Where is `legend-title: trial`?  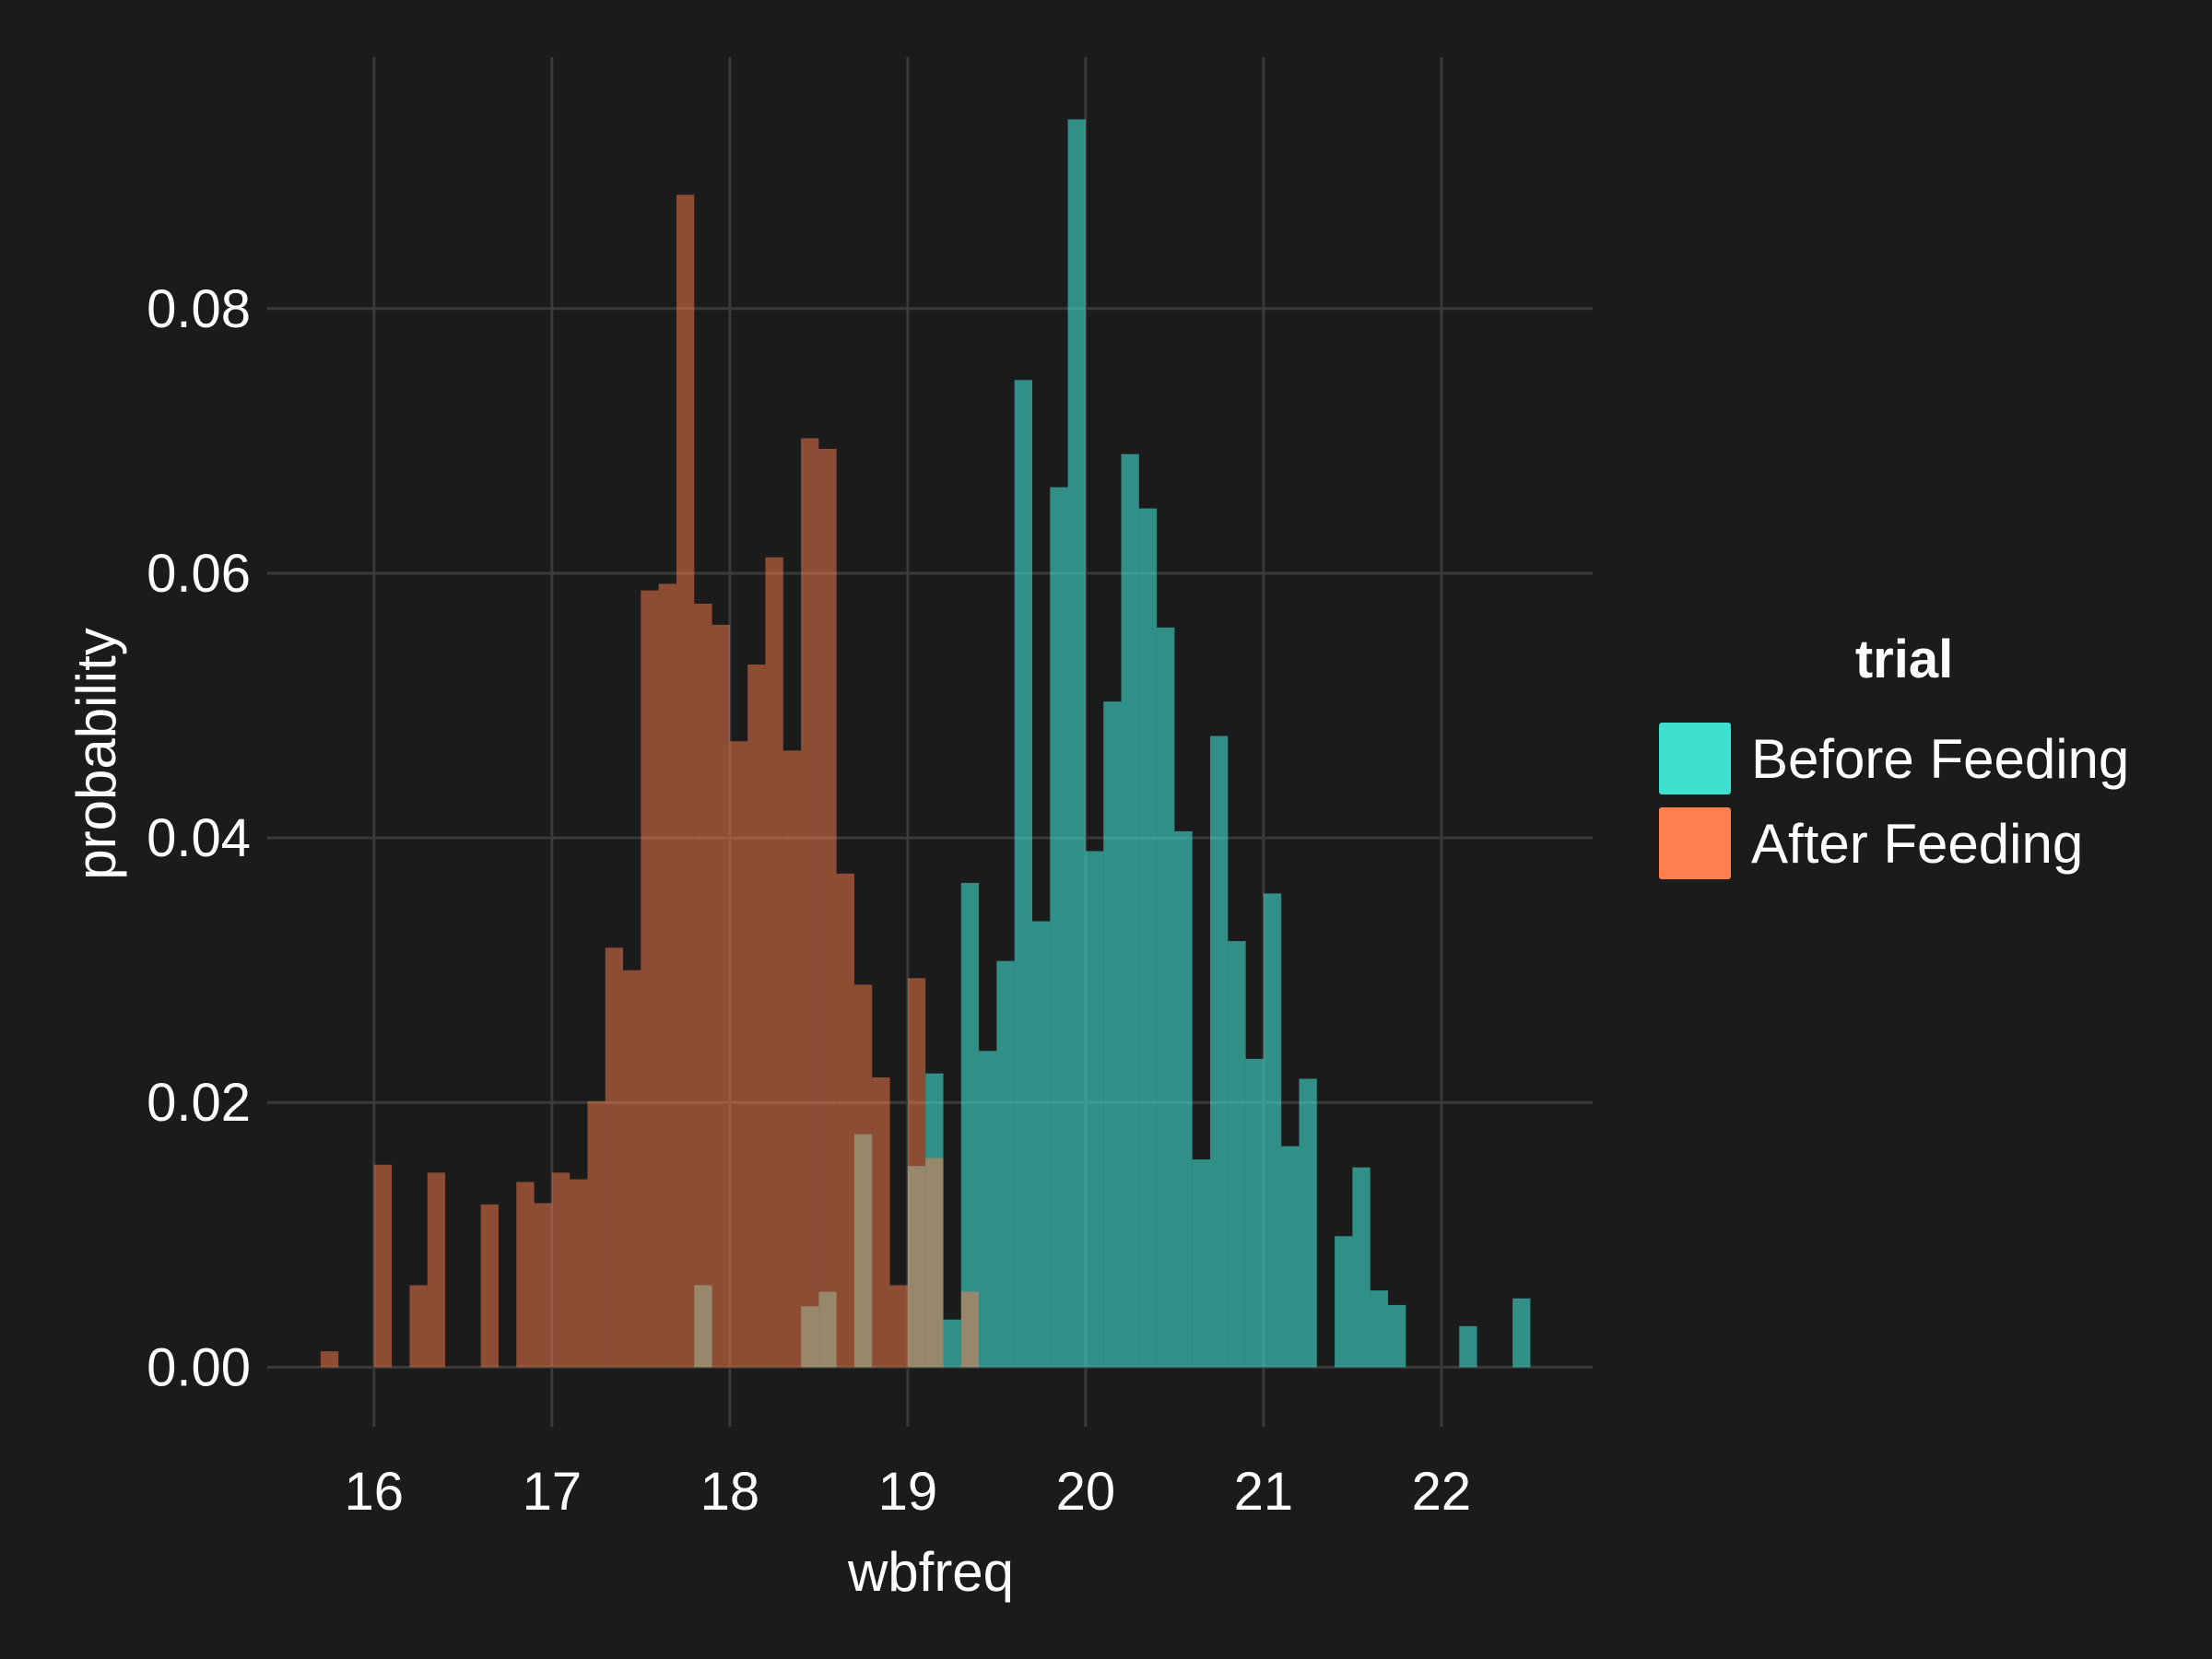
legend-title: trial is located at coordinates (1904, 659).